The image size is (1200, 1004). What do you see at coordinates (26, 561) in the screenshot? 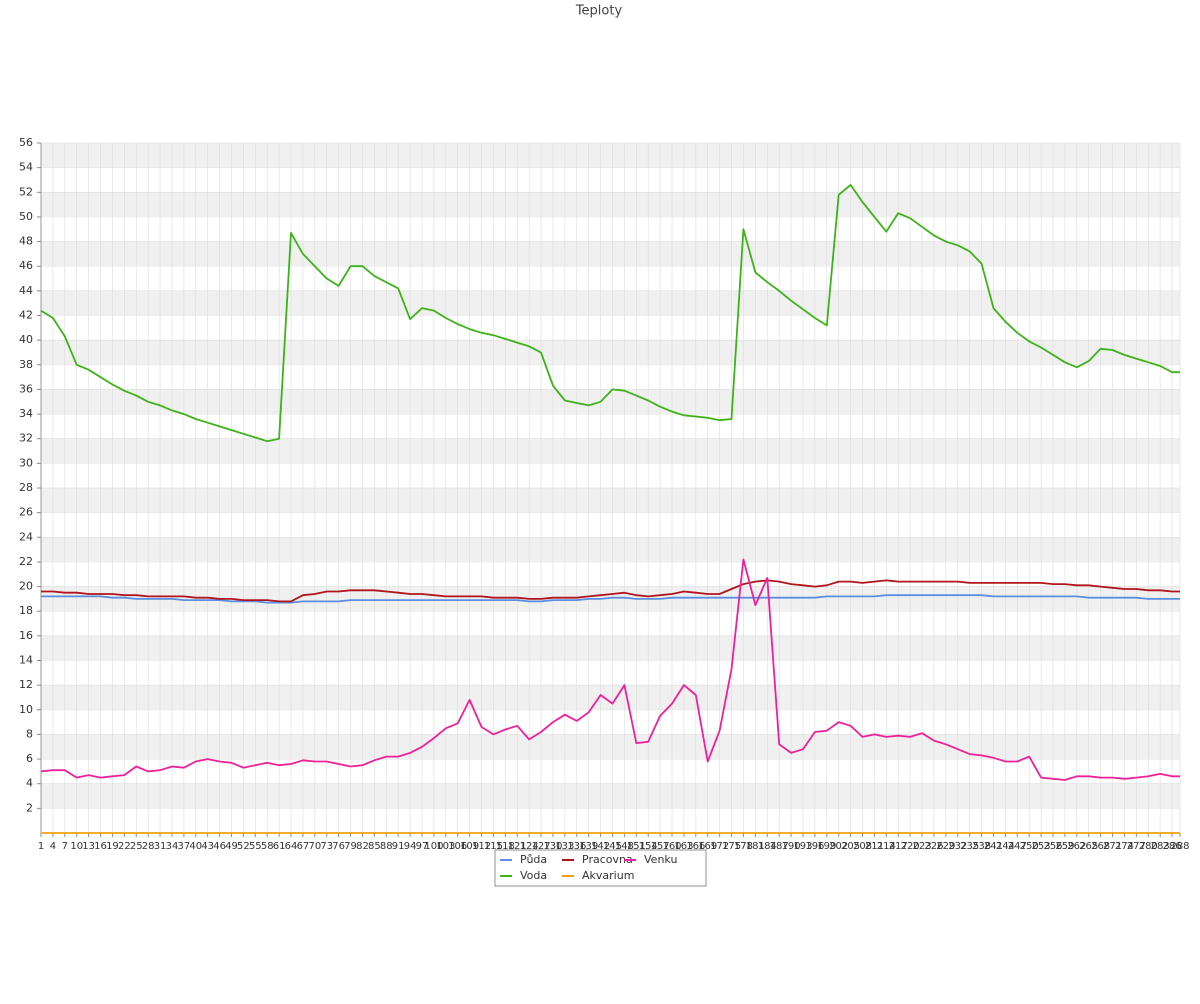
I see `y-tick-label: 22` at bounding box center [26, 561].